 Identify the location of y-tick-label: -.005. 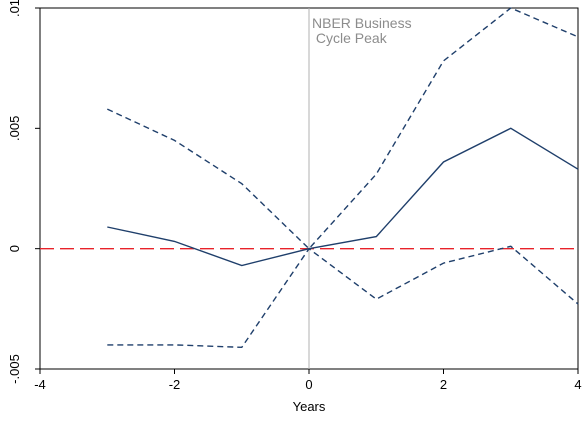
(14, 369).